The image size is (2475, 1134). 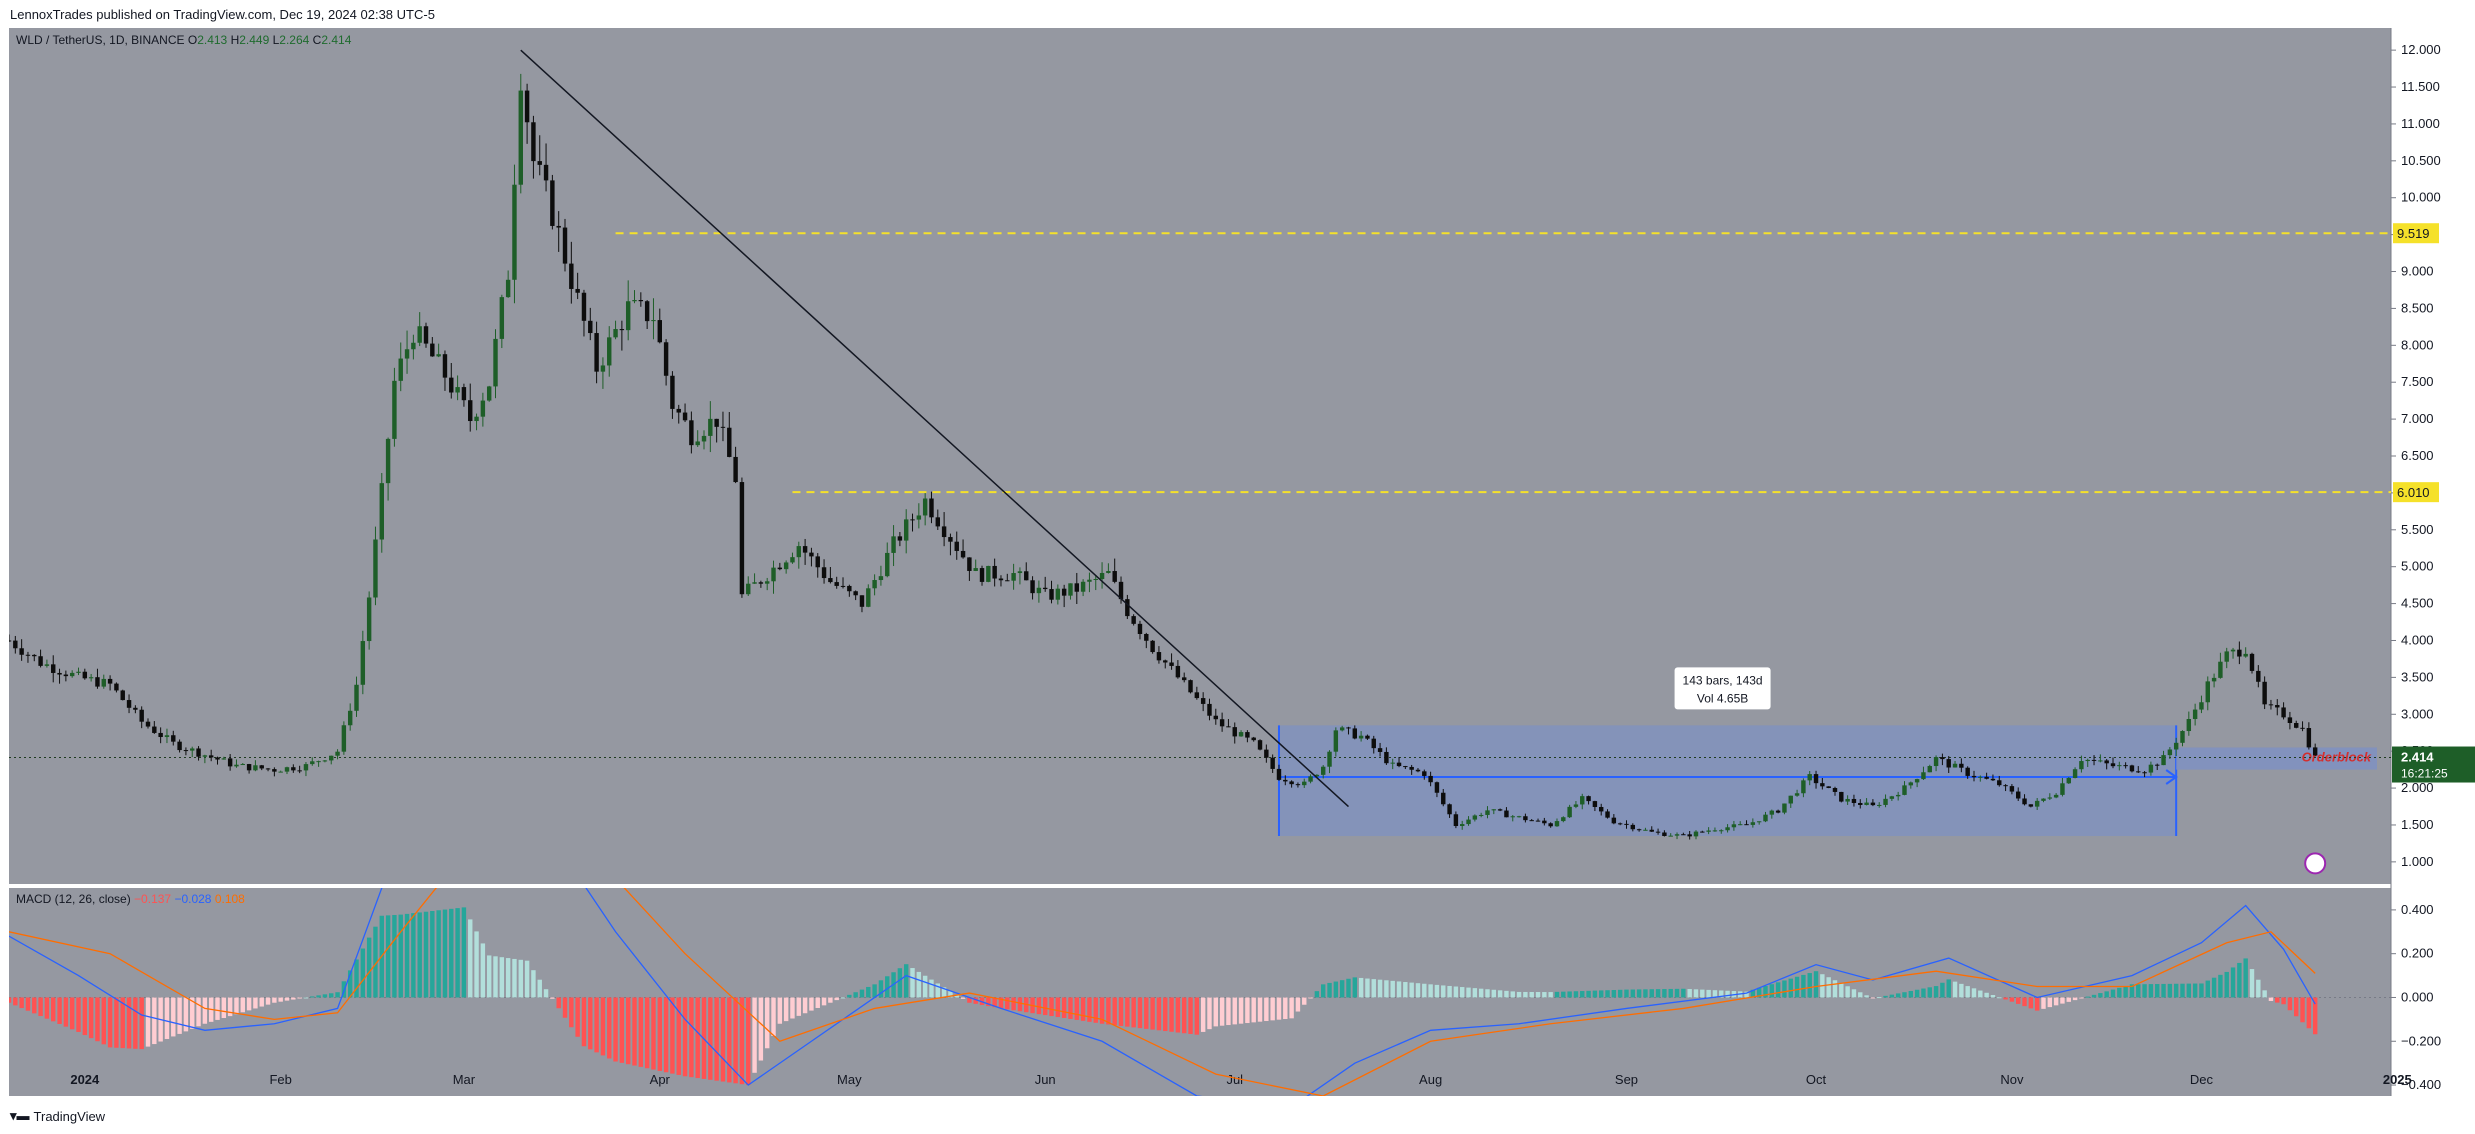 What do you see at coordinates (849, 1079) in the screenshot?
I see `time-tick-label: May` at bounding box center [849, 1079].